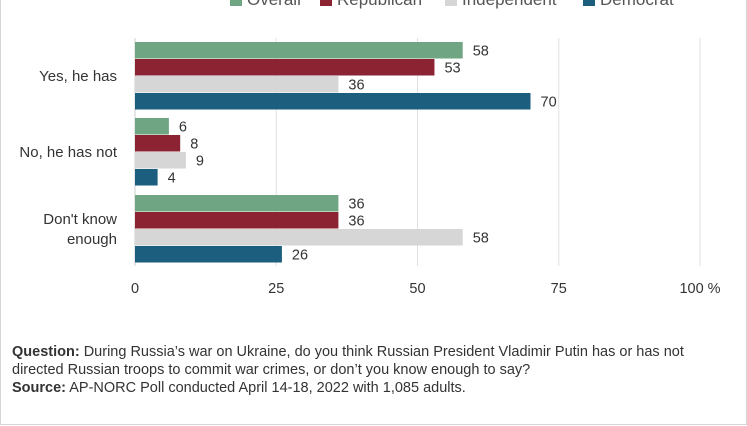 The image size is (747, 426). What do you see at coordinates (417, 289) in the screenshot?
I see `x-tick-label: 50` at bounding box center [417, 289].